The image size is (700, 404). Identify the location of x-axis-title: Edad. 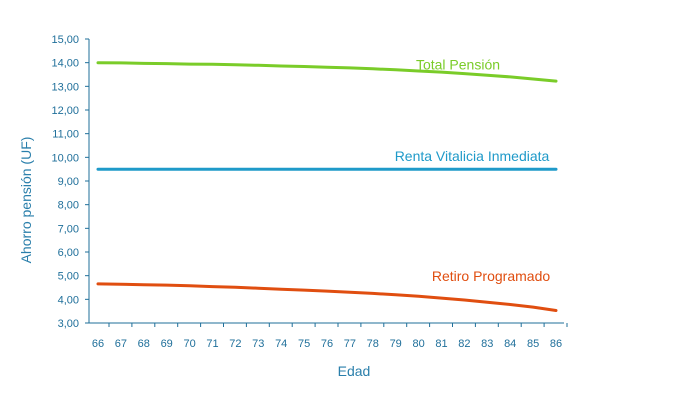
(354, 371).